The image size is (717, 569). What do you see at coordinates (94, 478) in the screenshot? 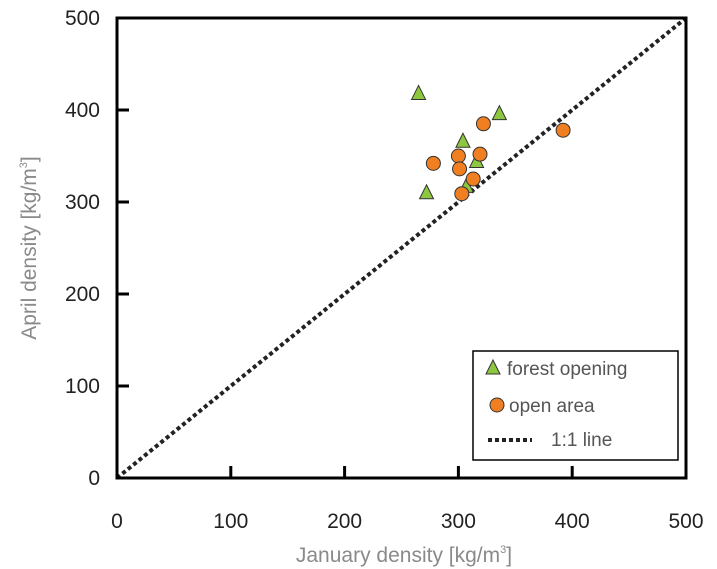
I see `y-tick-label-0: 0` at bounding box center [94, 478].